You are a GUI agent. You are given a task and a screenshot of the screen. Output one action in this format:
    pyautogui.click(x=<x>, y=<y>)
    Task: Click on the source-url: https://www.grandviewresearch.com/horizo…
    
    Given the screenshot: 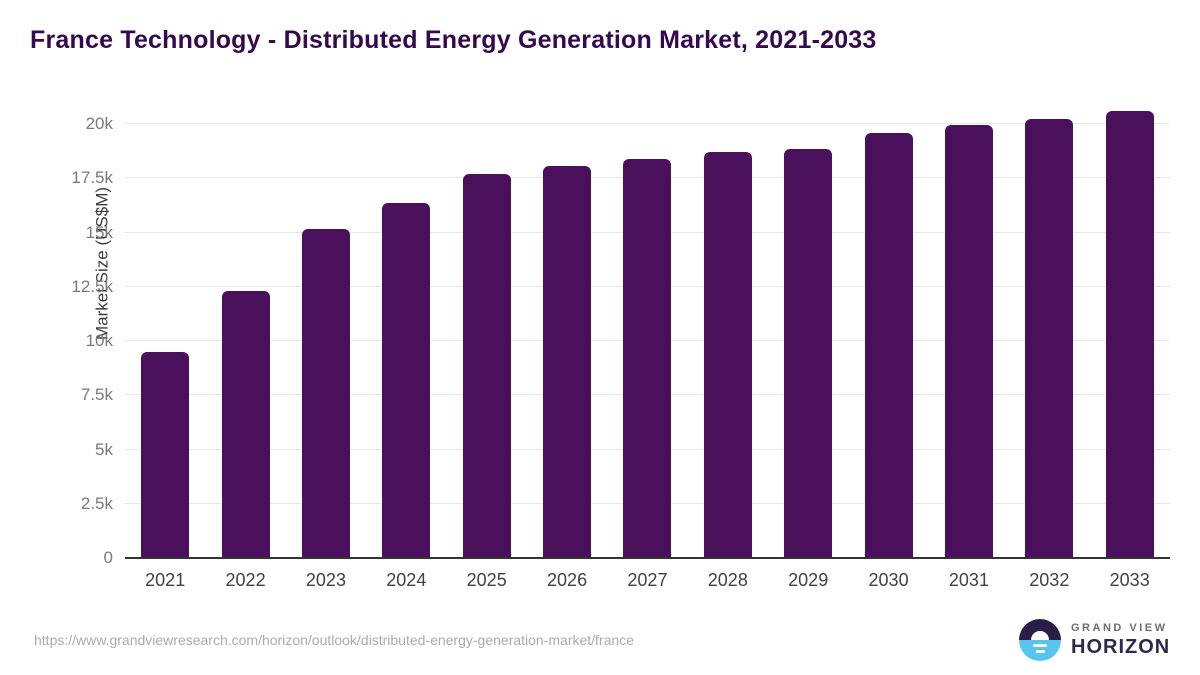 What is the action you would take?
    pyautogui.click(x=334, y=640)
    